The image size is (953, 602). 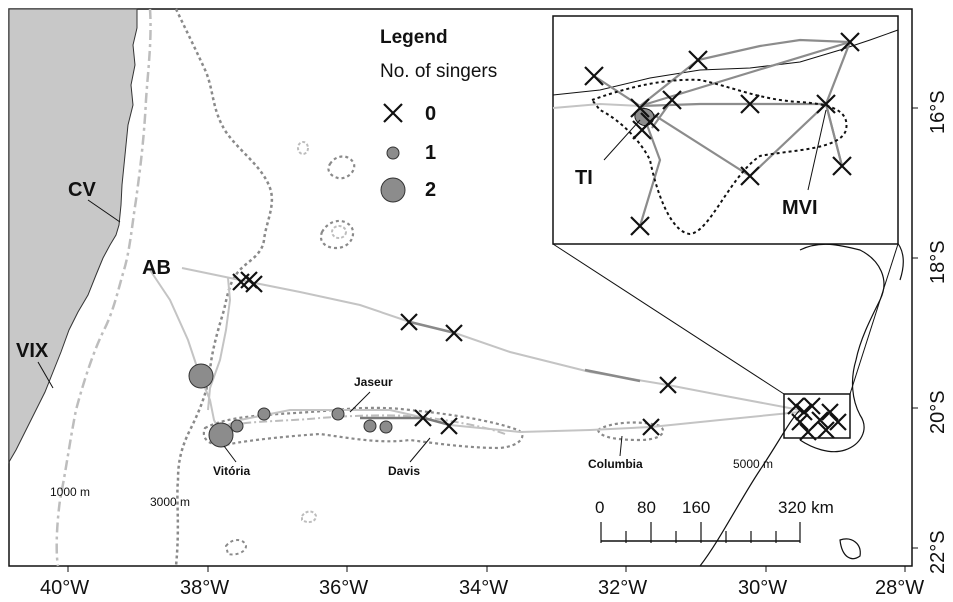 What do you see at coordinates (438, 115) in the screenshot?
I see `legend: Legend No. of singers 0 1 2` at bounding box center [438, 115].